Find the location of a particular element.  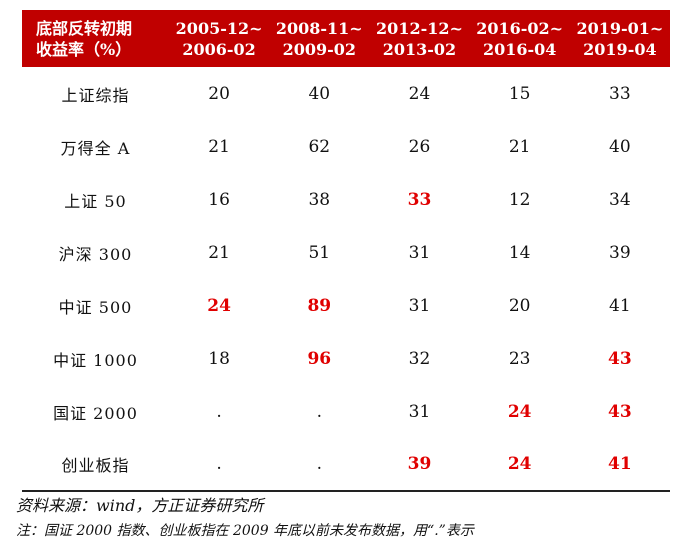

table-row: 中证 1000 18 96 32 23 43 is located at coordinates (346, 358).